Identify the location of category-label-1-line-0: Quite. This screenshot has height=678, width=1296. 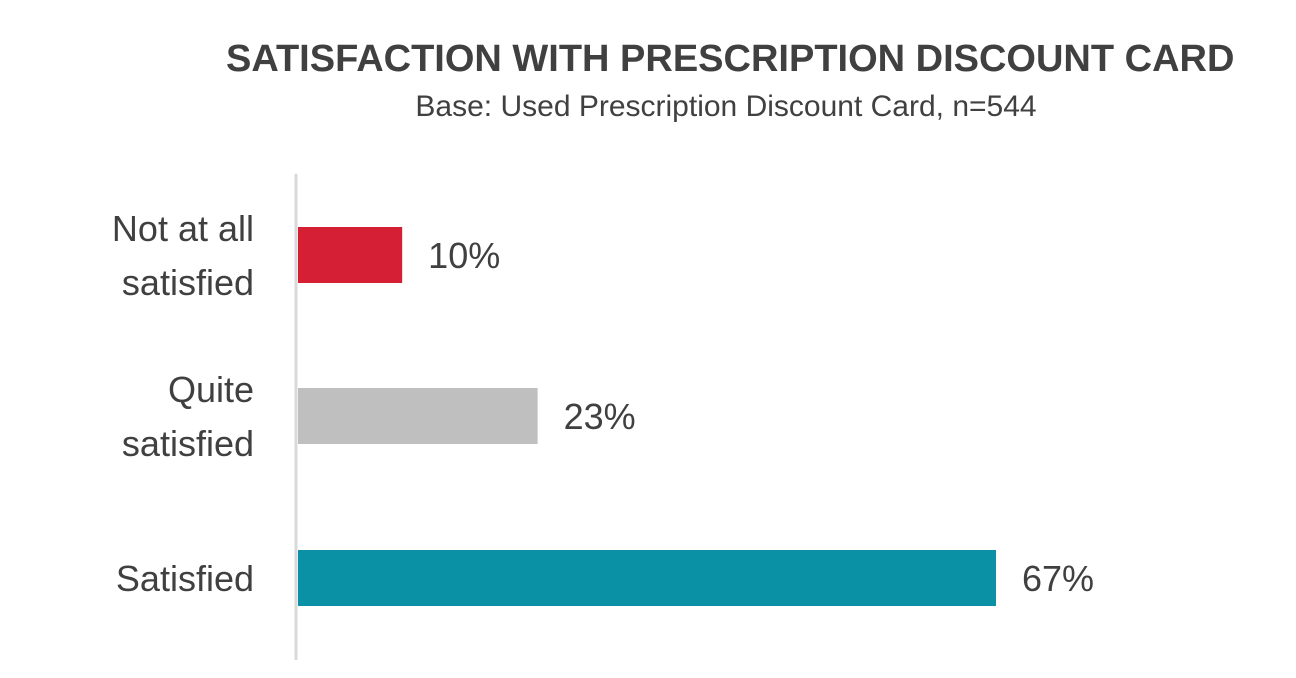
(211, 389).